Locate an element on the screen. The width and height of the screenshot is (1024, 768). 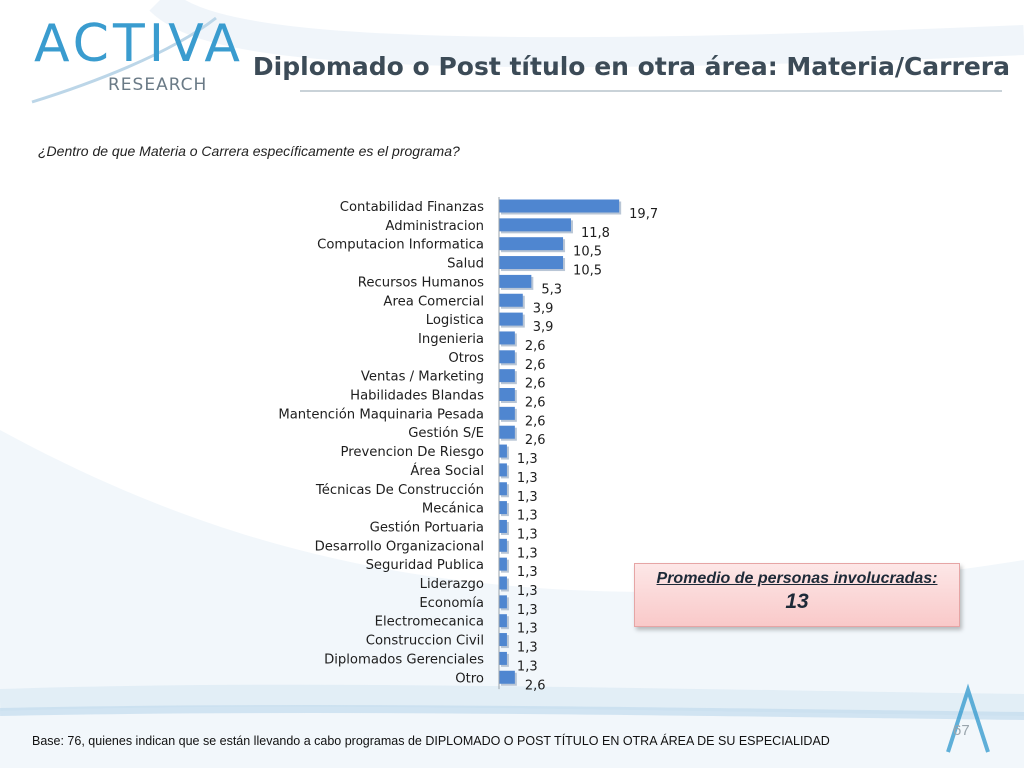
category-label: Recursos Humanos is located at coordinates (421, 282).